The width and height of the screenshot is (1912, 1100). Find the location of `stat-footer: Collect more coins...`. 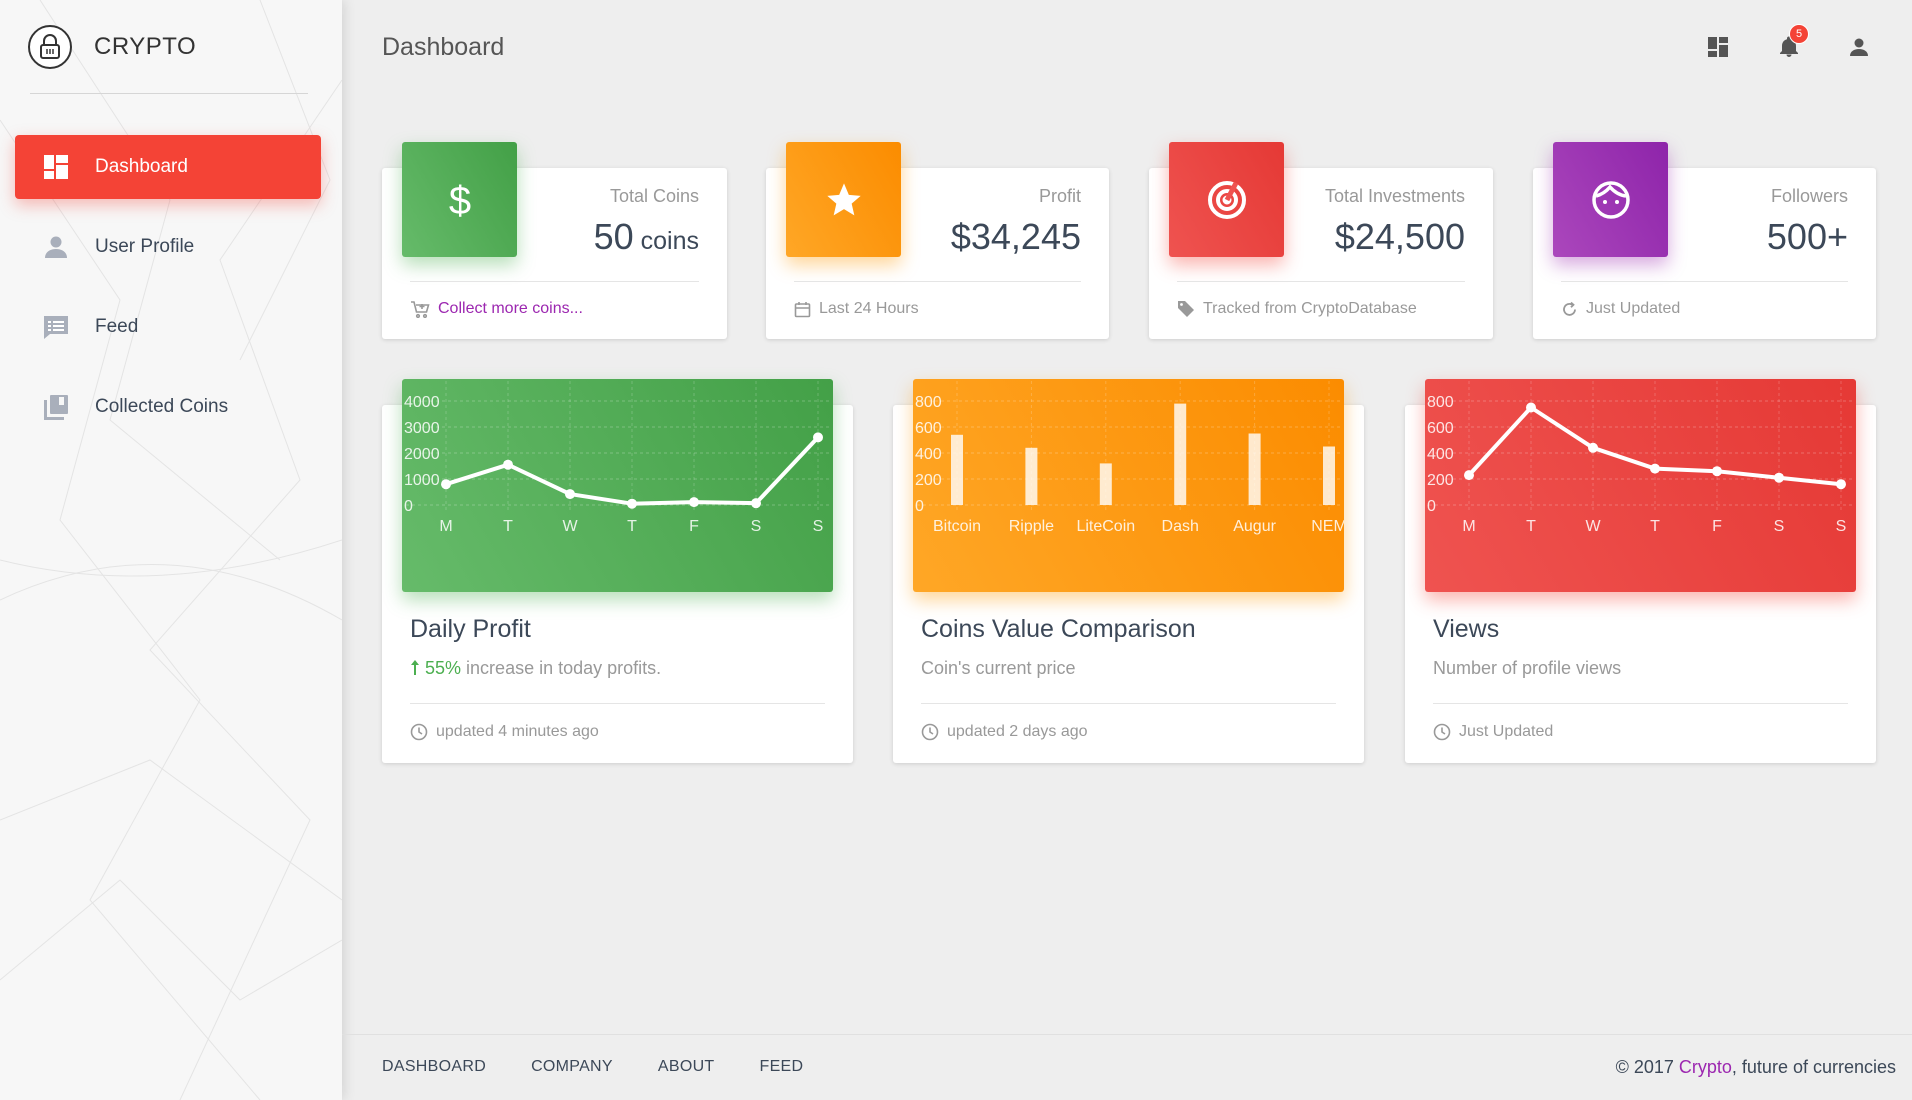

stat-footer: Collect more coins... is located at coordinates (496, 309).